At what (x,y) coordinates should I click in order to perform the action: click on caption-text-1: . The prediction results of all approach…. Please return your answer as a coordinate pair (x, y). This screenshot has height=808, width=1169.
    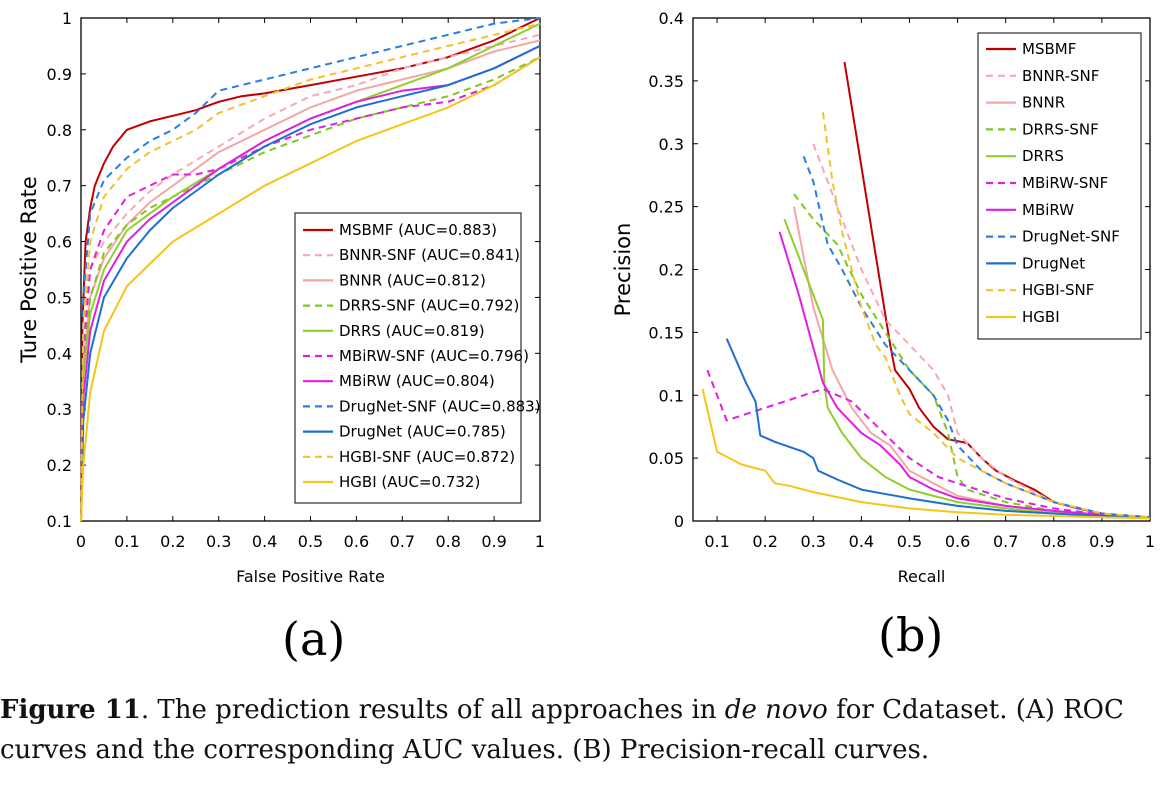
    Looking at the image, I should click on (432, 710).